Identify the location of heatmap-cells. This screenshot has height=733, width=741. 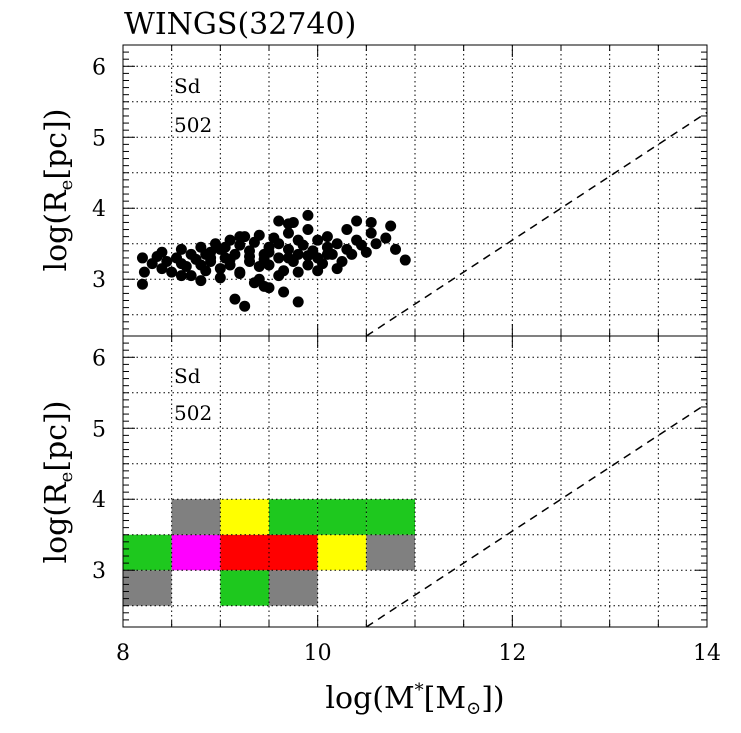
(269, 552).